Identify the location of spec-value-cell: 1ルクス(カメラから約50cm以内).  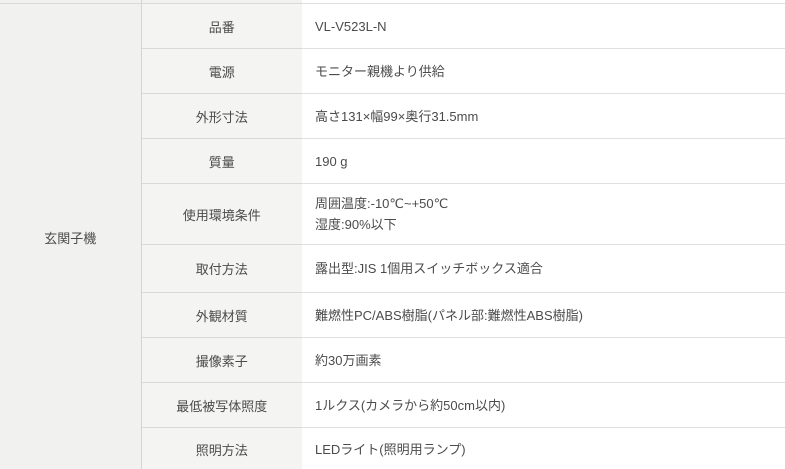
(543, 405).